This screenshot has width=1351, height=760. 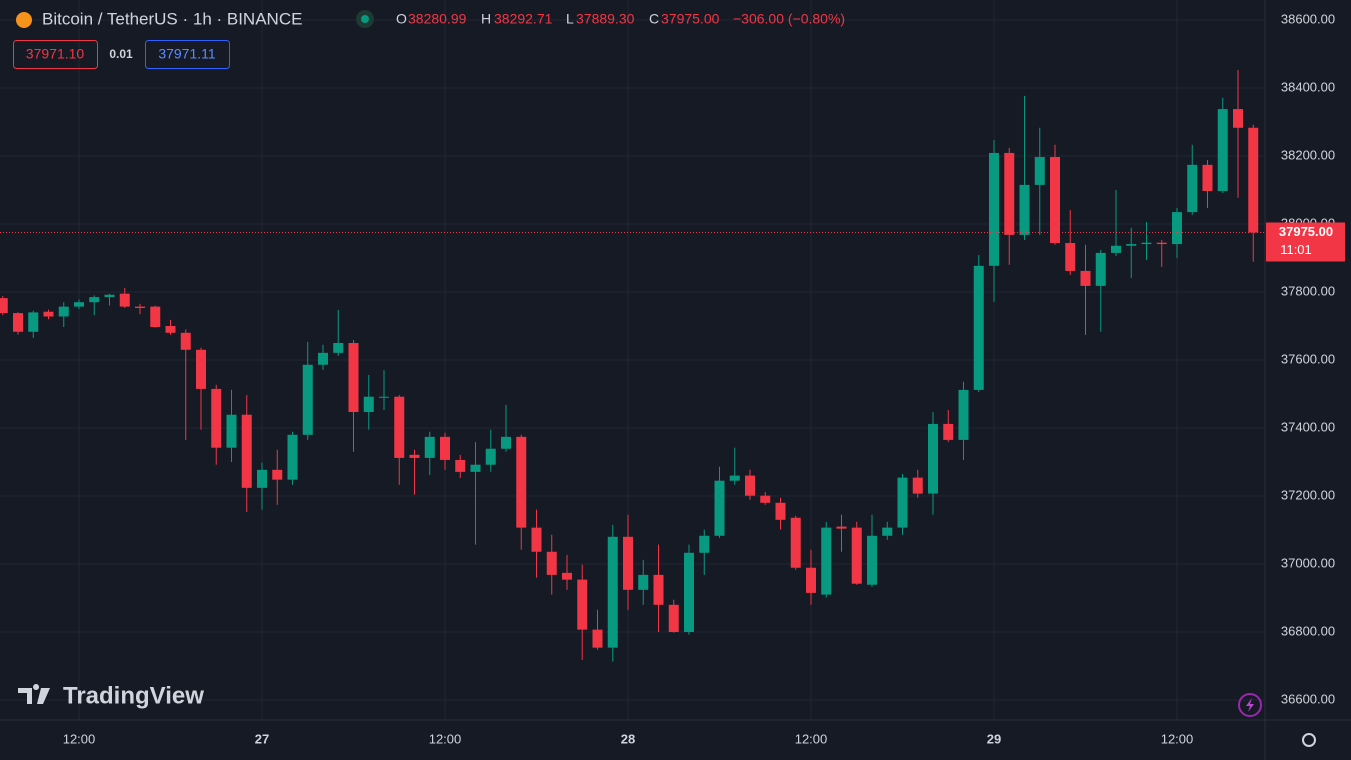 I want to click on price-tag: 37975.00 11:01, so click(x=672, y=242).